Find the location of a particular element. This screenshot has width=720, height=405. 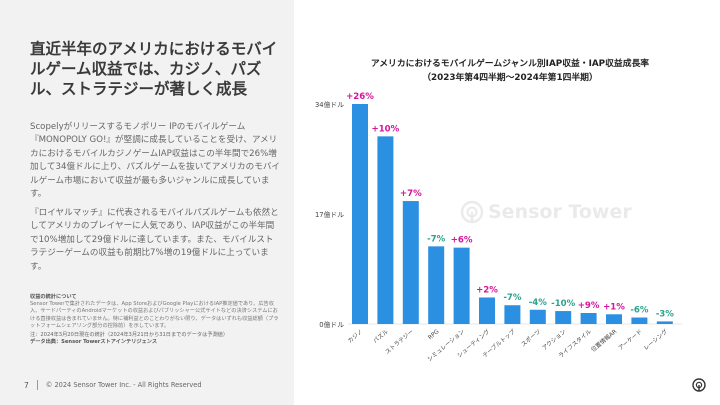

growth-label: +6% is located at coordinates (462, 241).